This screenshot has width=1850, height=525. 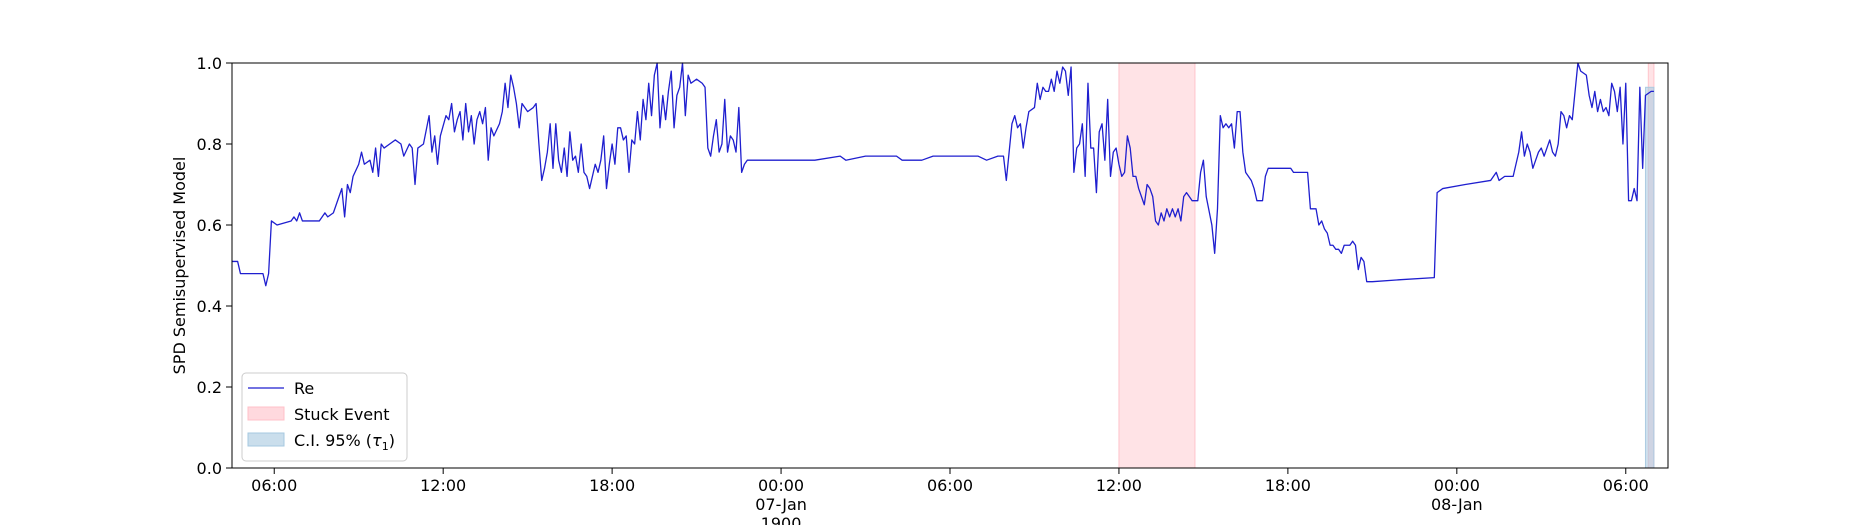 I want to click on y-tick-label: 0.4, so click(x=209, y=306).